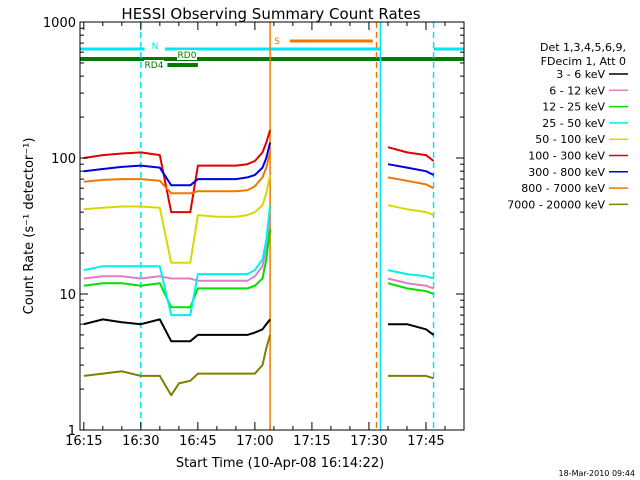 The height and width of the screenshot is (480, 640). Describe the element at coordinates (566, 172) in the screenshot. I see `legend-entry-label: 300 - 800 keV` at that location.